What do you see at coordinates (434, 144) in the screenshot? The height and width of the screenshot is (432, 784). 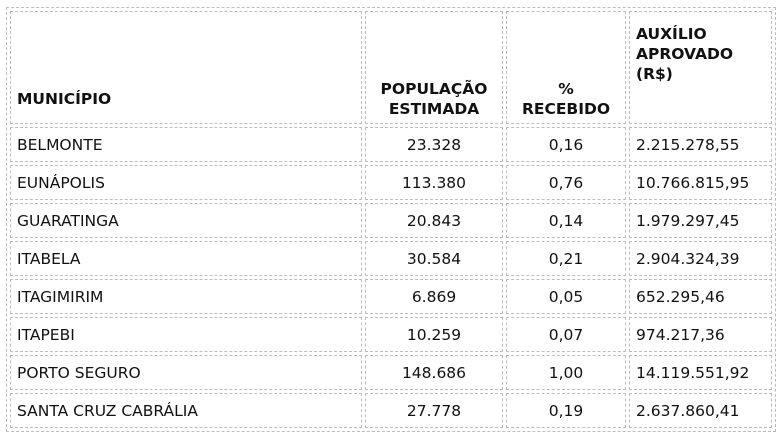 I see `cell-populacao: 23.328` at bounding box center [434, 144].